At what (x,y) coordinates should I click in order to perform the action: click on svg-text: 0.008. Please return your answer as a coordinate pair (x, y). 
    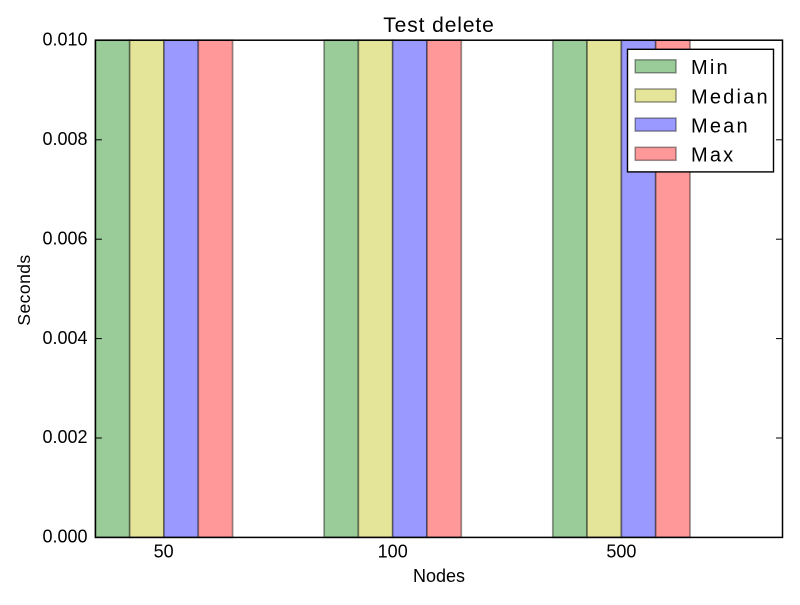
    Looking at the image, I should click on (64, 139).